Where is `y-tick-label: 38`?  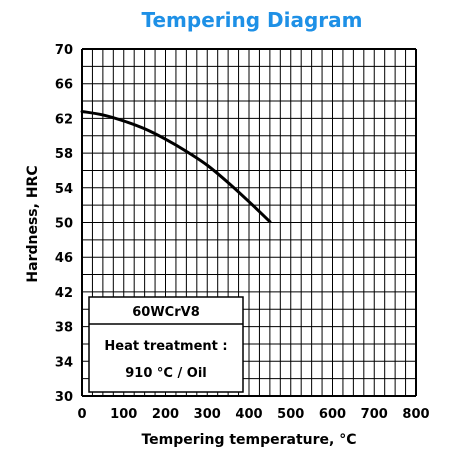
y-tick-label: 38 is located at coordinates (64, 328).